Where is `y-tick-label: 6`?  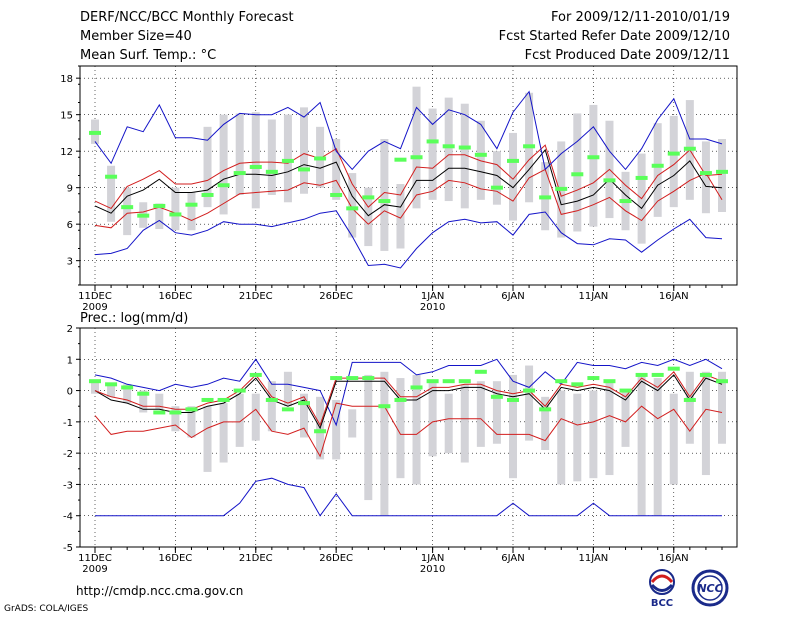
y-tick-label: 6 is located at coordinates (70, 225).